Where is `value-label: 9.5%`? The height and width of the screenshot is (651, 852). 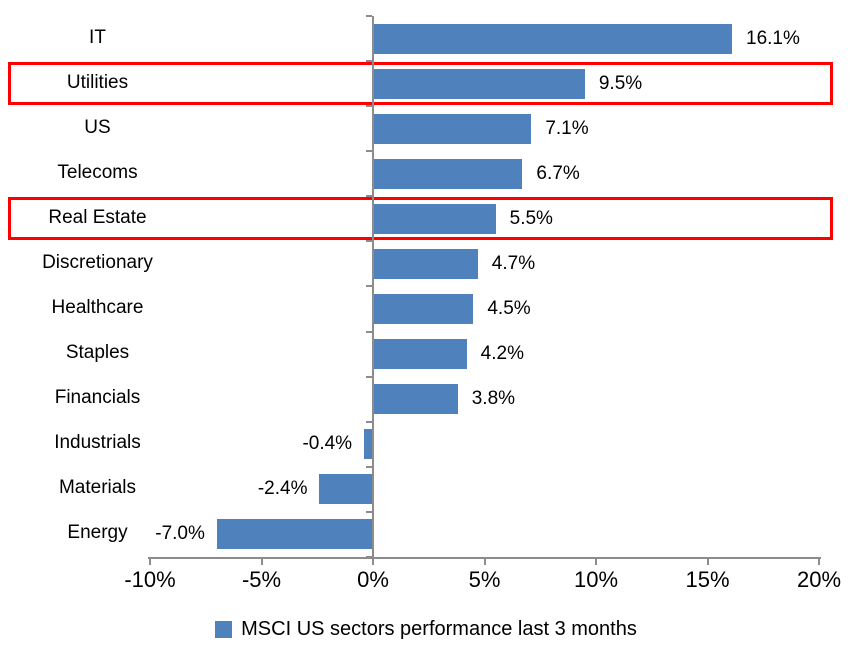 value-label: 9.5% is located at coordinates (620, 83).